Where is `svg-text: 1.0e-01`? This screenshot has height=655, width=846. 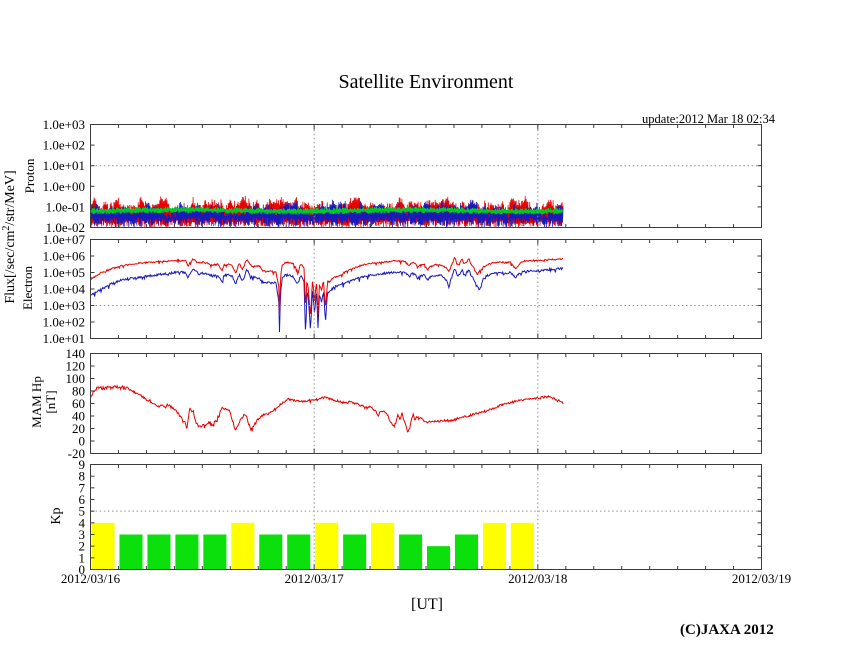 svg-text: 1.0e-01 is located at coordinates (65, 206).